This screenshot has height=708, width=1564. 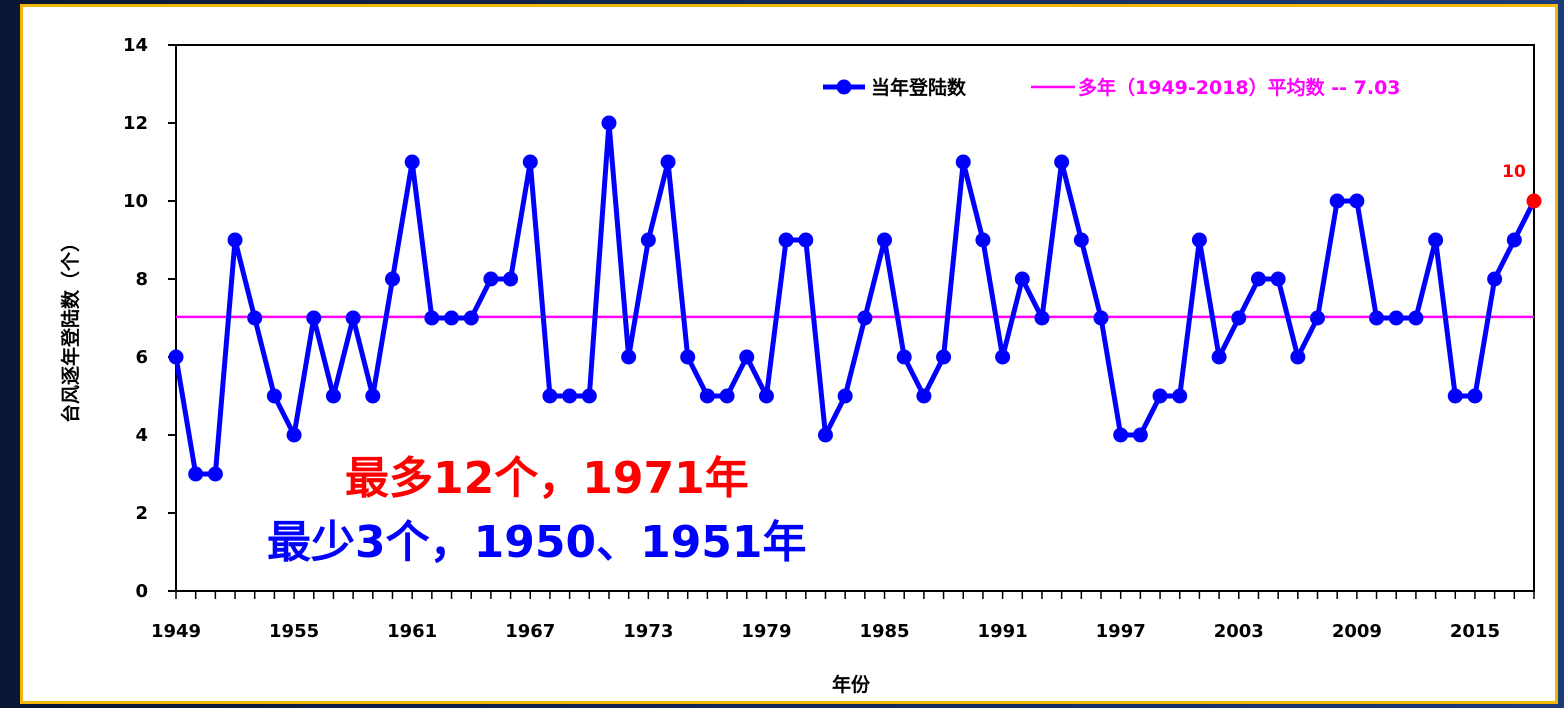 I want to click on legend-label-landfall: 当年登陆数, so click(x=919, y=87).